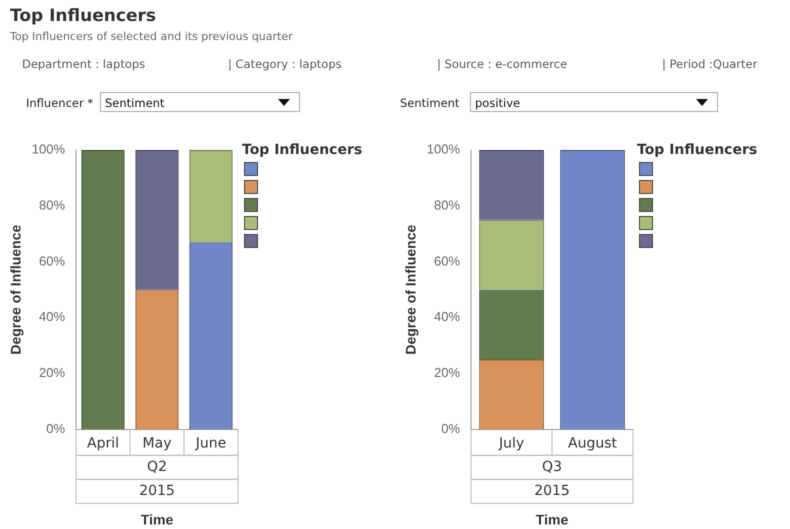  What do you see at coordinates (552, 467) in the screenshot?
I see `text: Q3` at bounding box center [552, 467].